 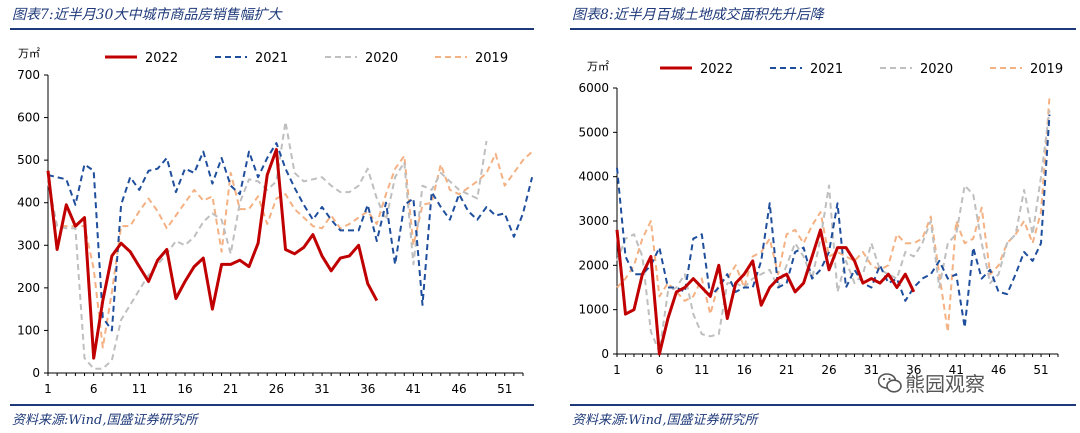 I want to click on y-tick-label: 2000, so click(x=593, y=265).